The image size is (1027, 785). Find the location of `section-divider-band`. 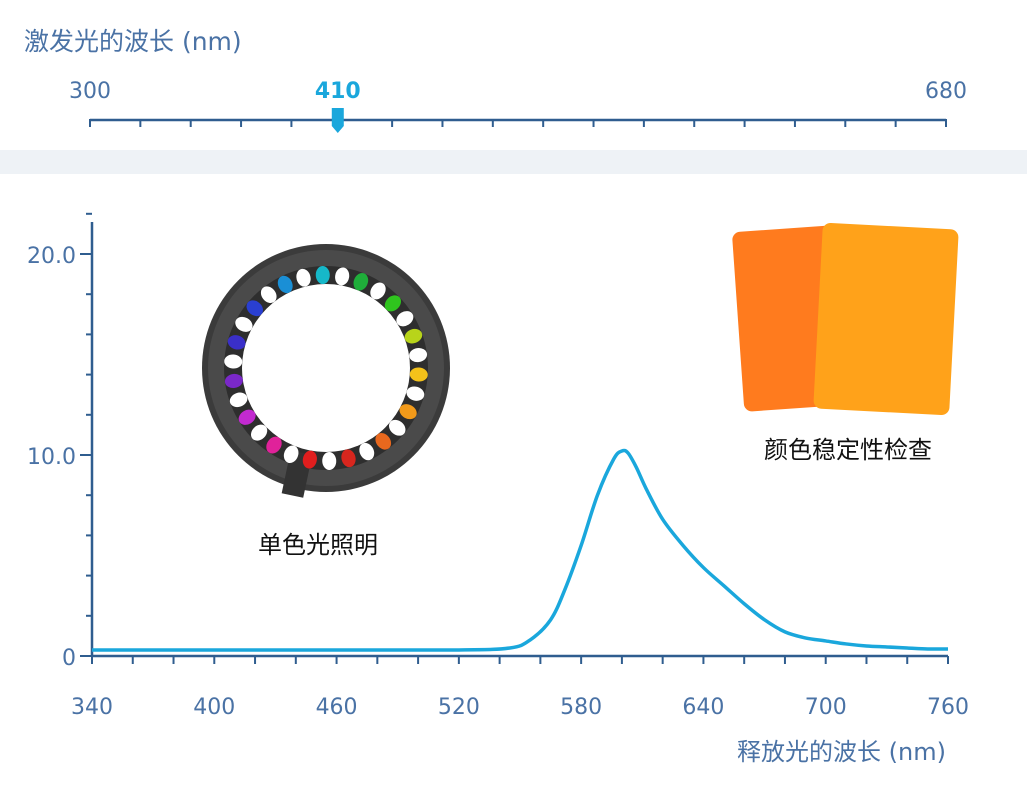

section-divider-band is located at coordinates (513, 162).